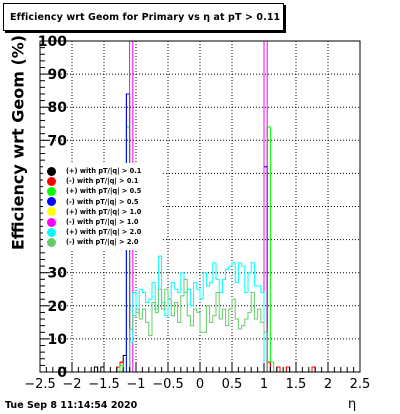 This screenshot has width=400, height=414. I want to click on legend-entry: (+) with pT/|q| > 2.0, so click(102, 232).